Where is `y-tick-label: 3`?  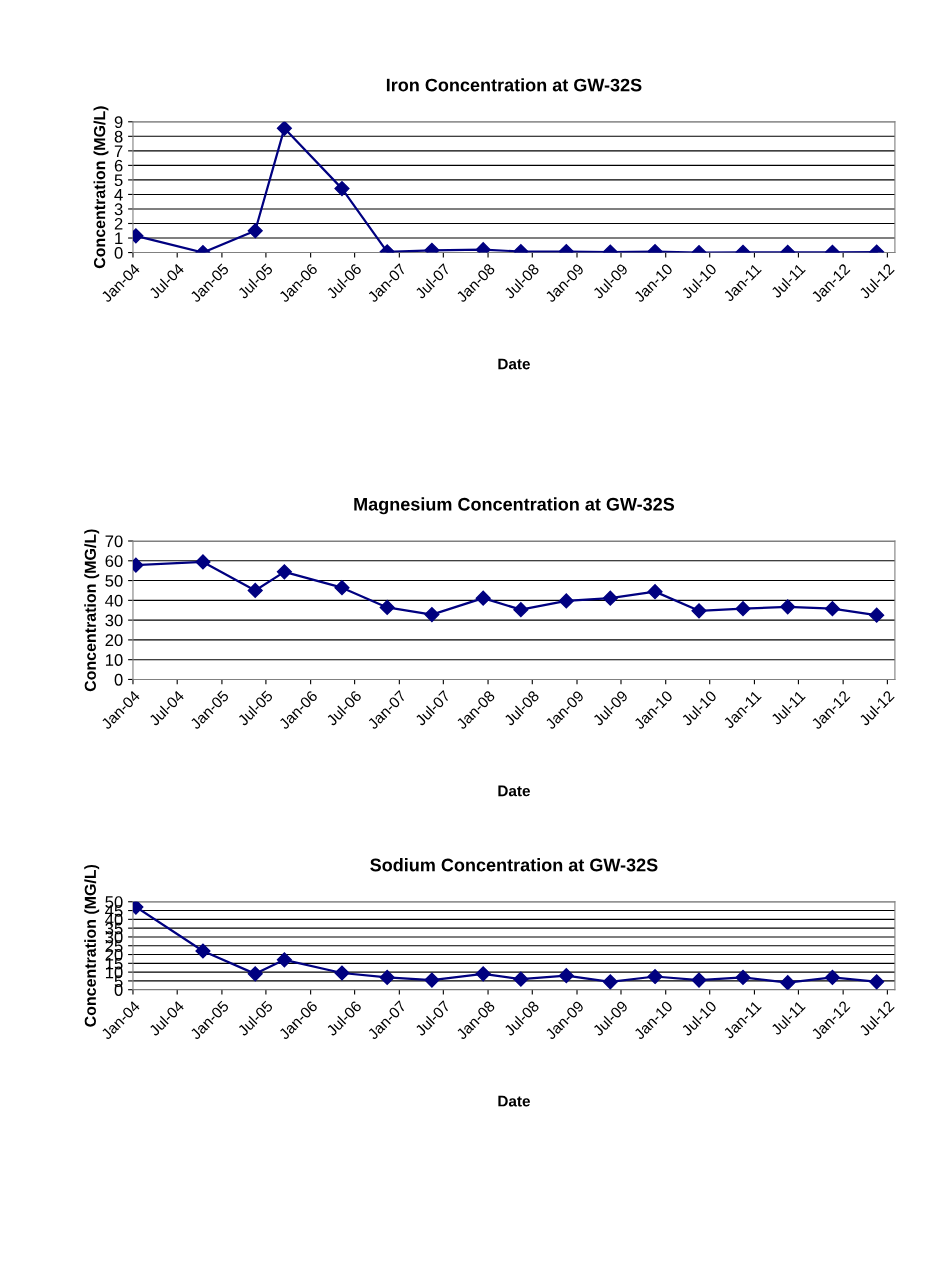 y-tick-label: 3 is located at coordinates (118, 209).